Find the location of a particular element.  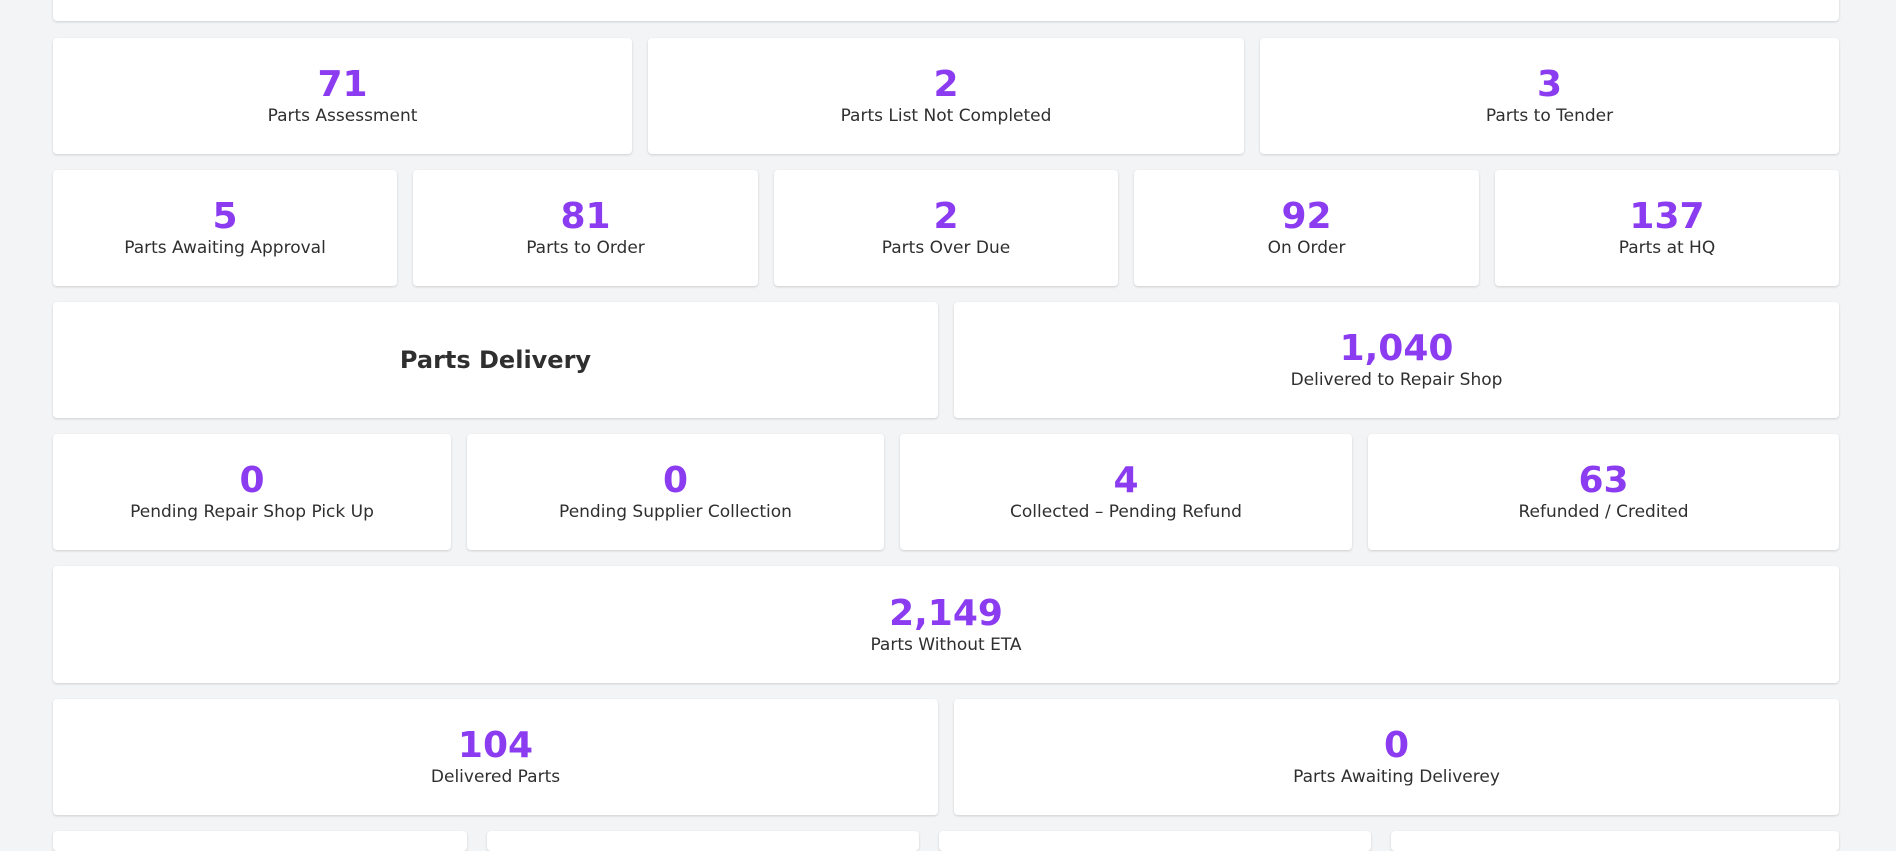

stat-card-pending-repair-shop-pick-up: 0 Pending Repair Shop Pick Up is located at coordinates (252, 492).